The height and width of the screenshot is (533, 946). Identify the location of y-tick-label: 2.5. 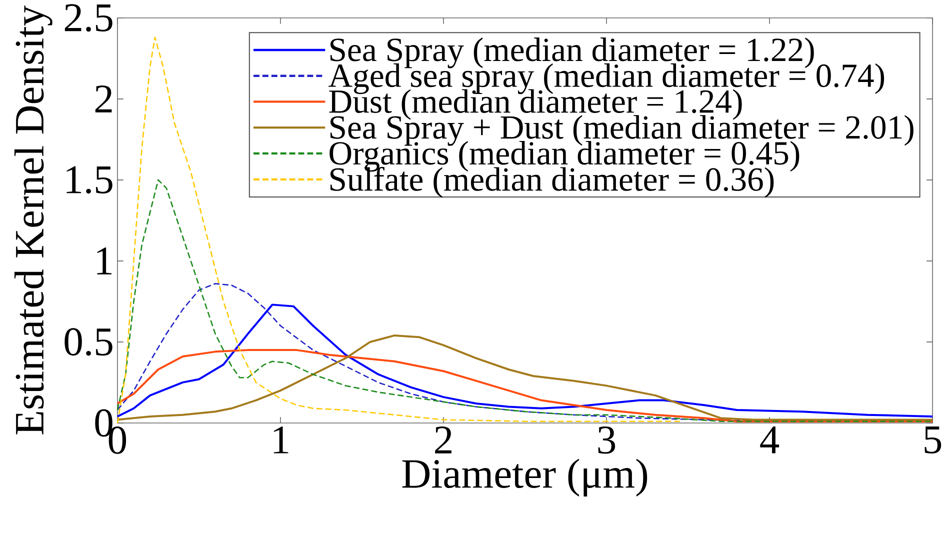
(88, 18).